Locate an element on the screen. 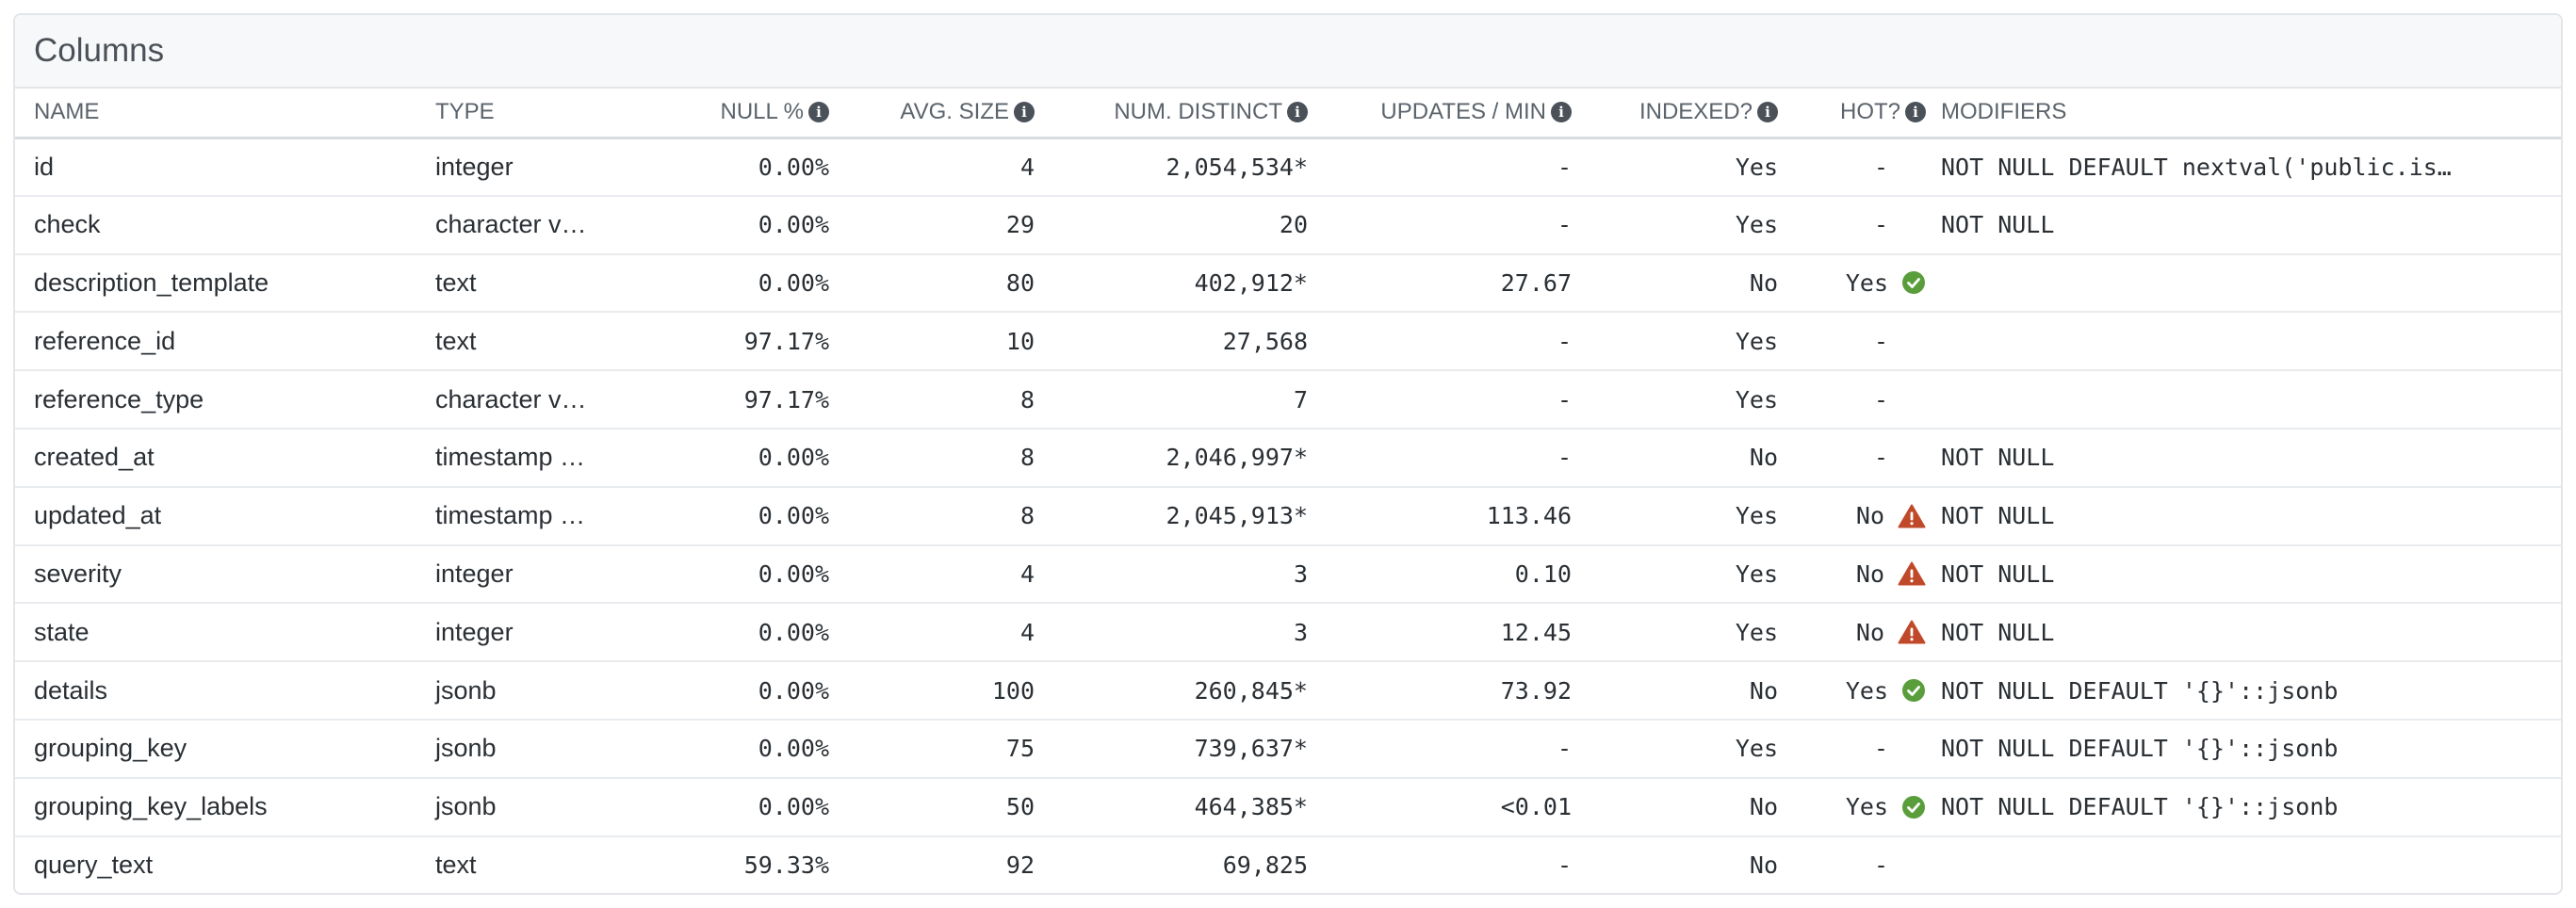  cell-avg-size: 29 is located at coordinates (939, 225).